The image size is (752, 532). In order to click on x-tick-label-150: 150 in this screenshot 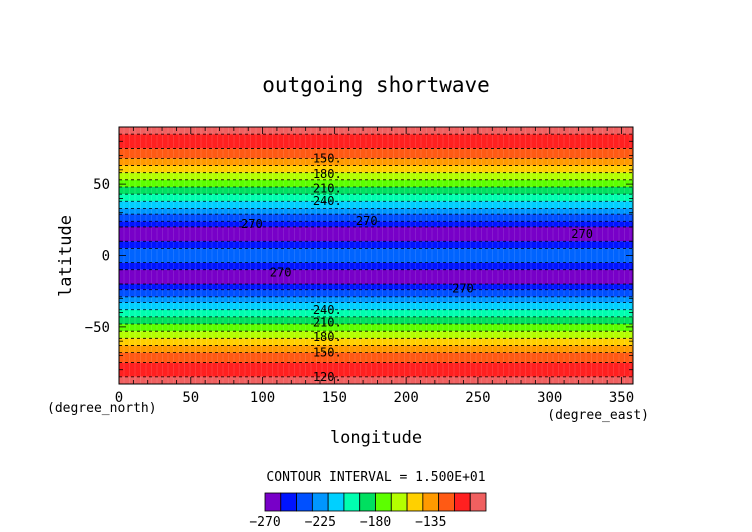, I will do `click(334, 398)`.